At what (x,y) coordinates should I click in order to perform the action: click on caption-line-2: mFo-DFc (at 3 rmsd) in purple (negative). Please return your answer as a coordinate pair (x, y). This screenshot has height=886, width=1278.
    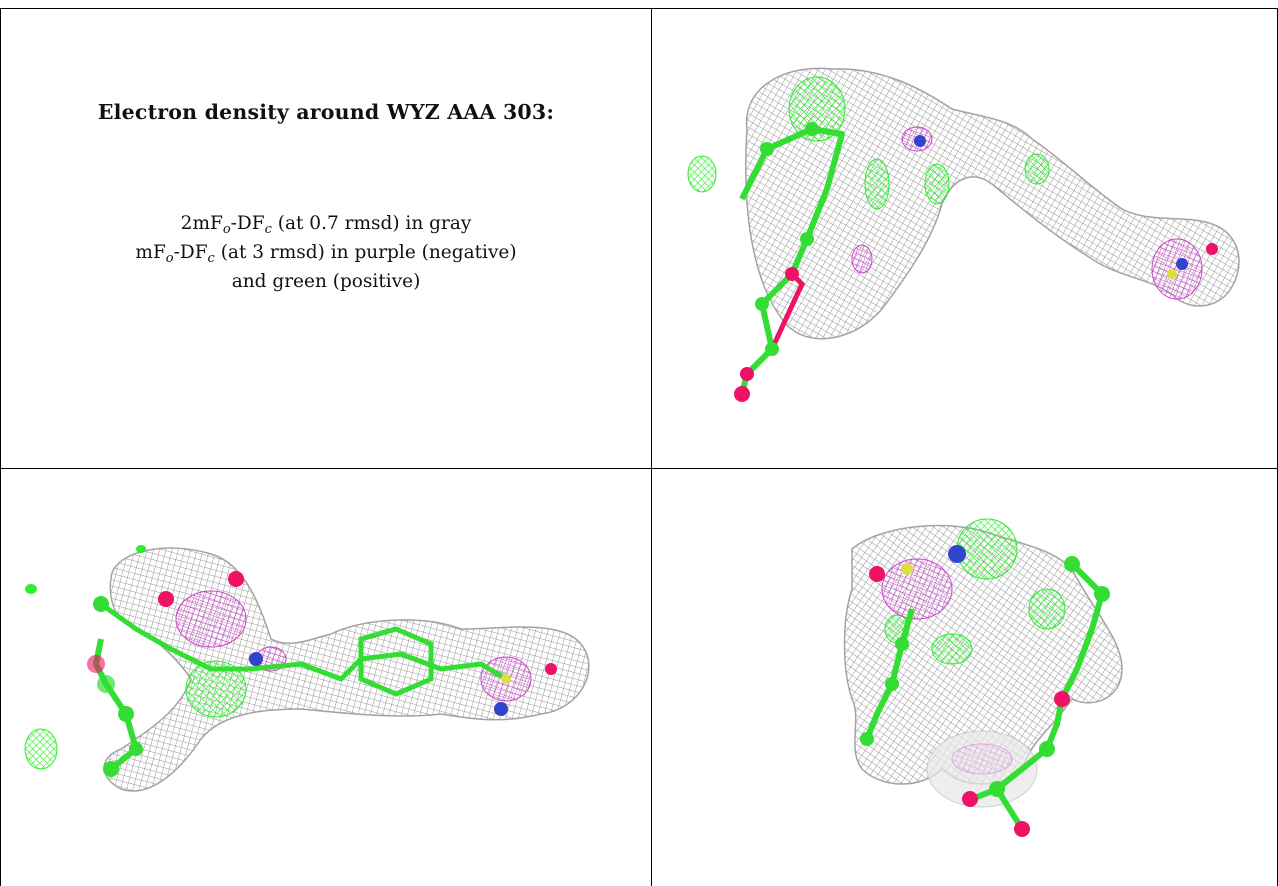
    Looking at the image, I should click on (326, 254).